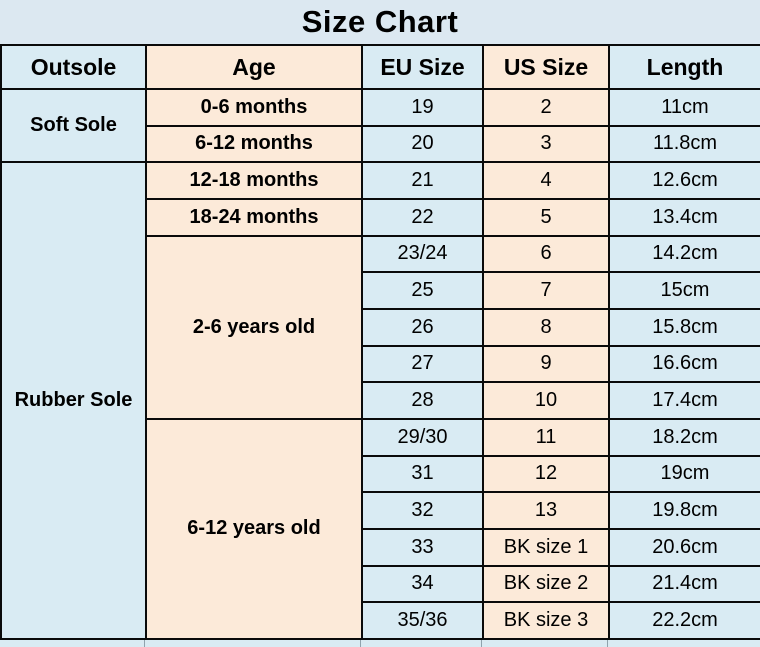 The image size is (760, 647). I want to click on length-cell: 14.2cm, so click(684, 254).